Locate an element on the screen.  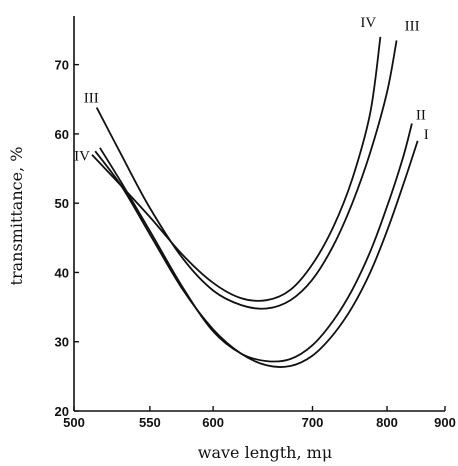
x-axis-title: wave length, mμ is located at coordinates (265, 452).